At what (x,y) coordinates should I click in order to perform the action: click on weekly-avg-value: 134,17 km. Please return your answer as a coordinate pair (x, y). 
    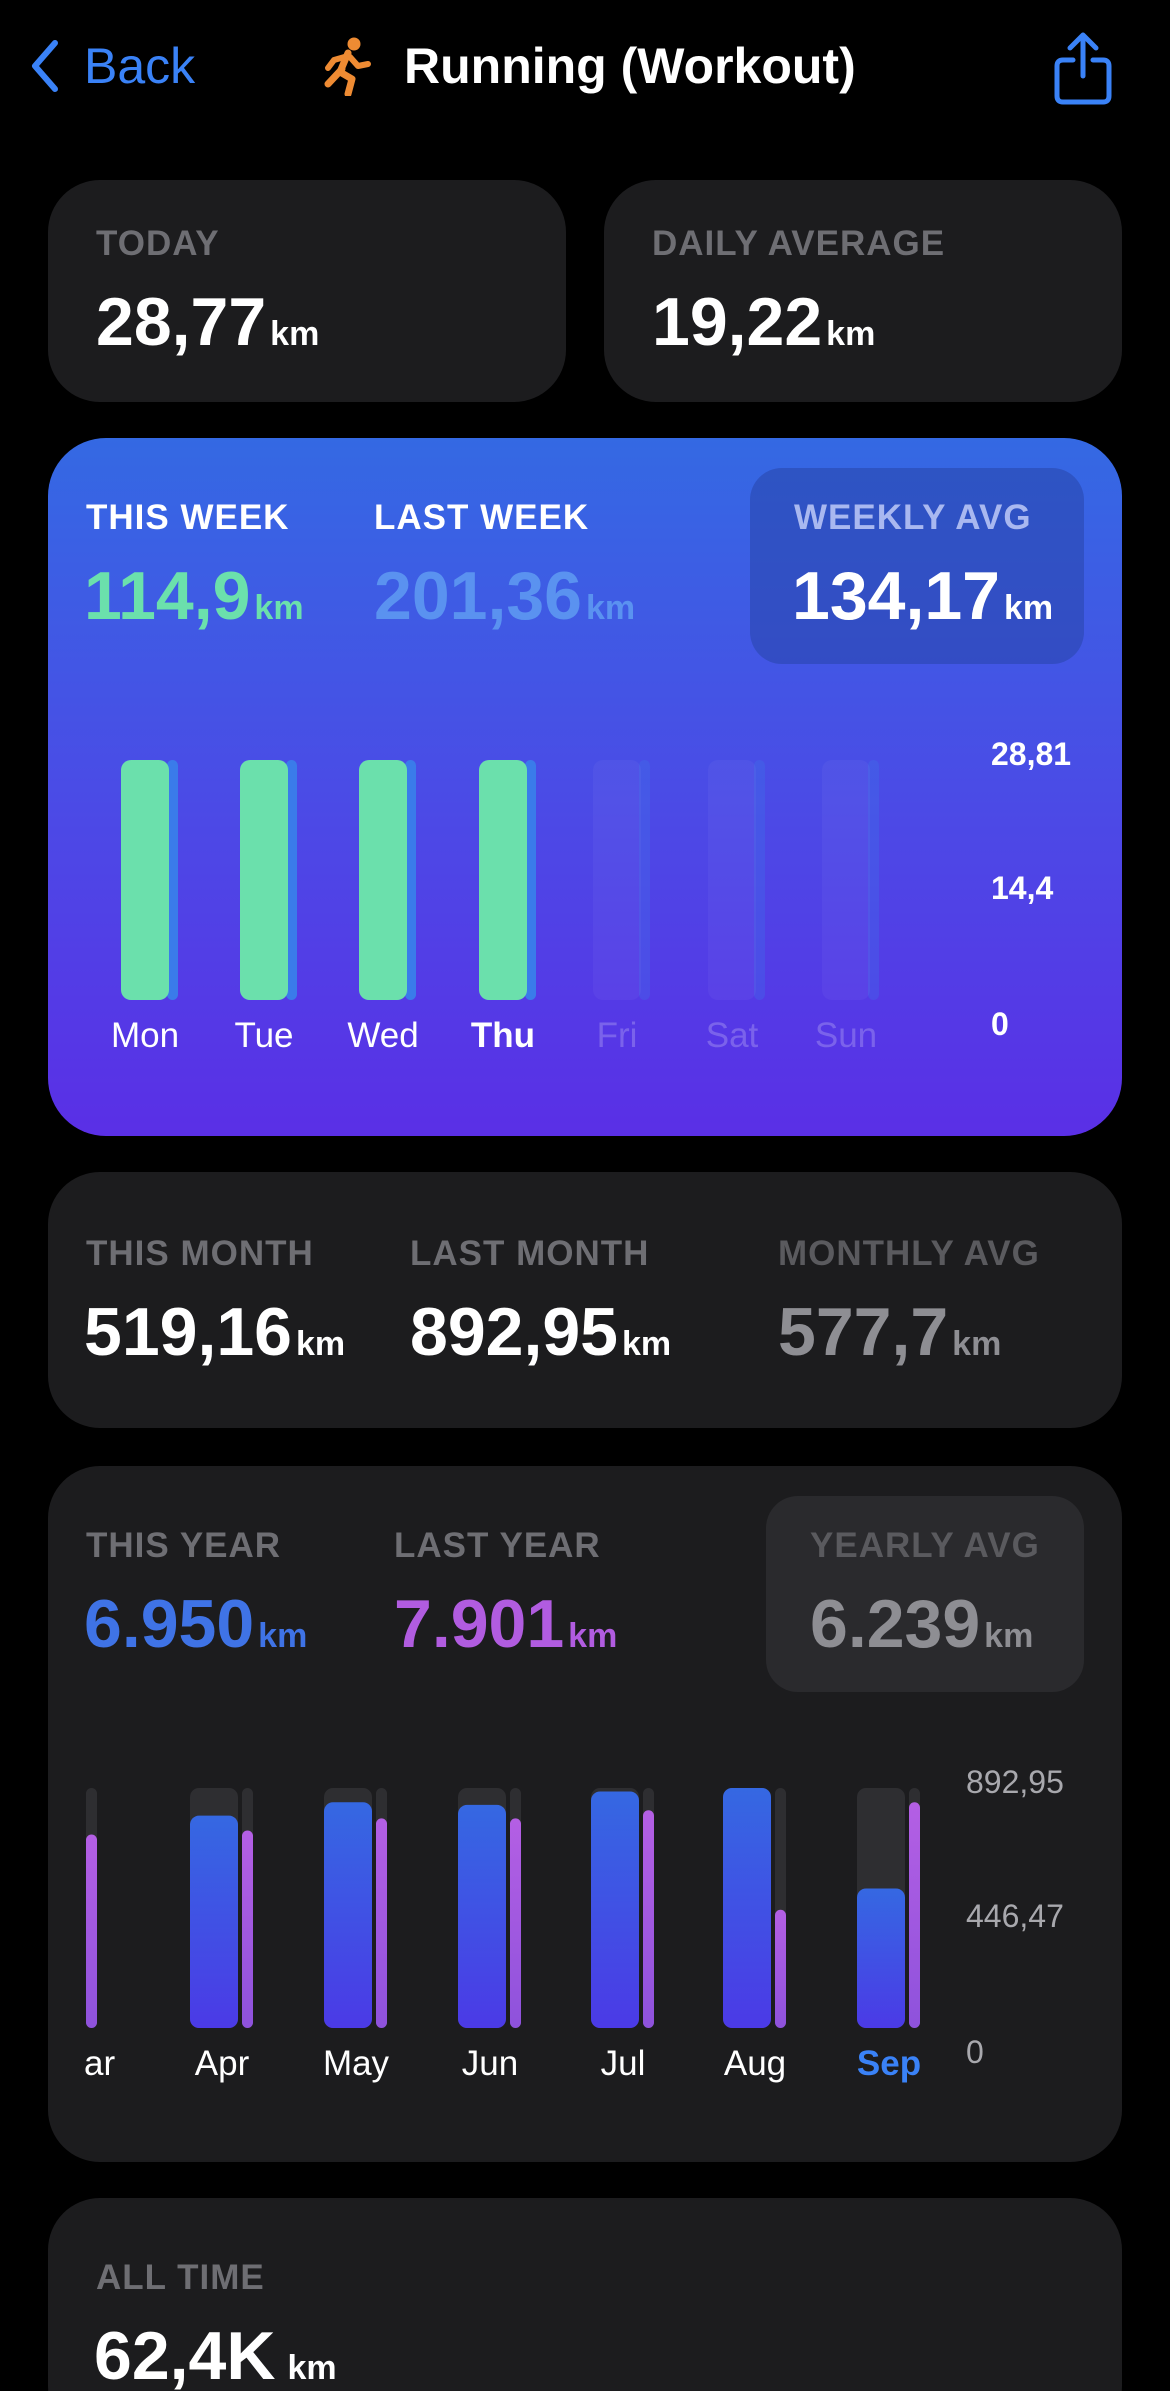
    Looking at the image, I should click on (922, 596).